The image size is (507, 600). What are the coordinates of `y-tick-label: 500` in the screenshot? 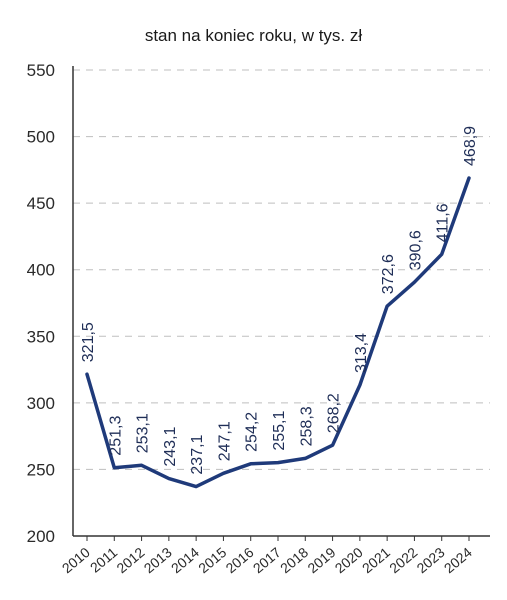 It's located at (41, 137).